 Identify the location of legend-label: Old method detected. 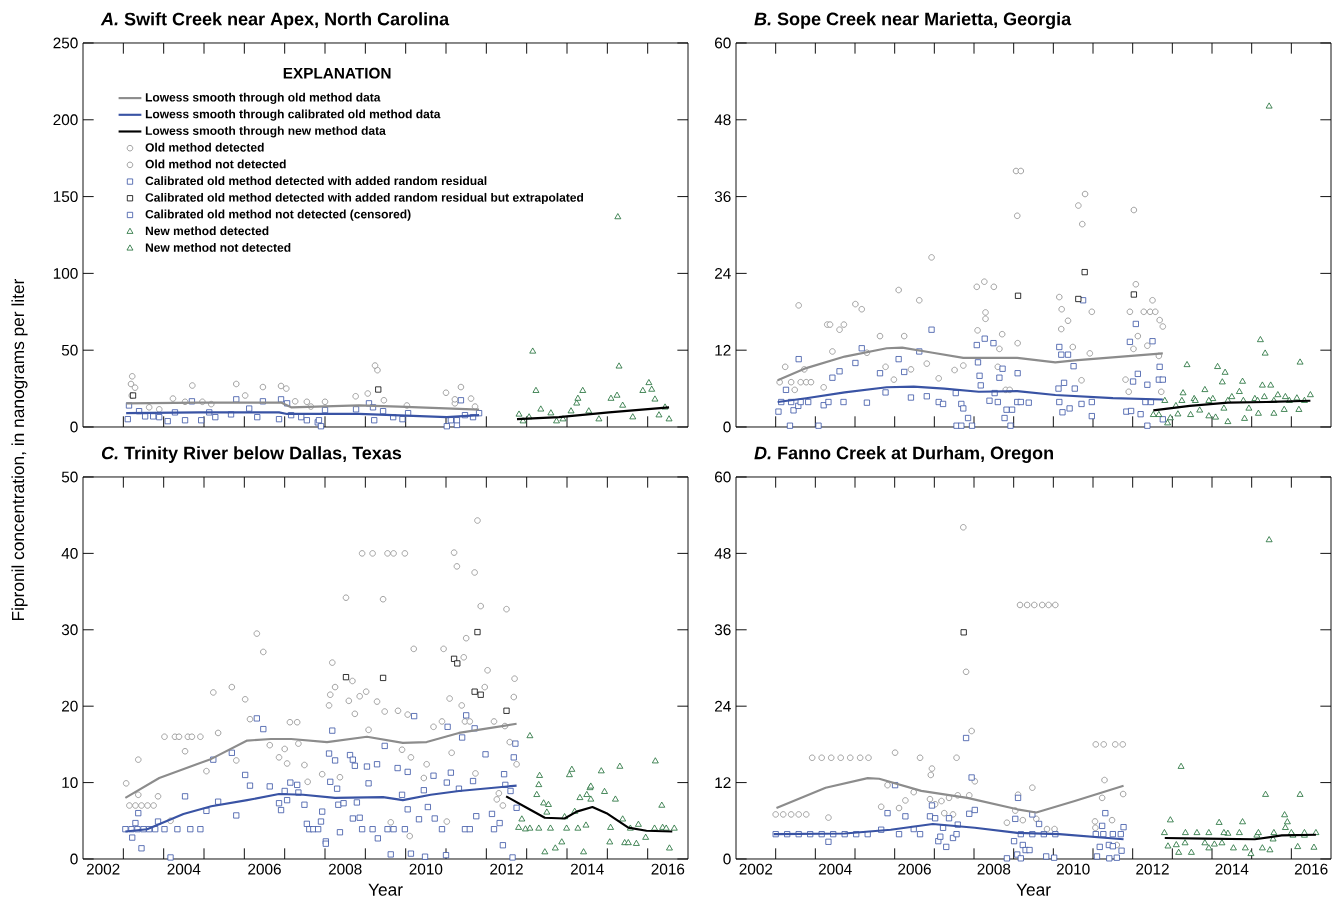
(204, 147).